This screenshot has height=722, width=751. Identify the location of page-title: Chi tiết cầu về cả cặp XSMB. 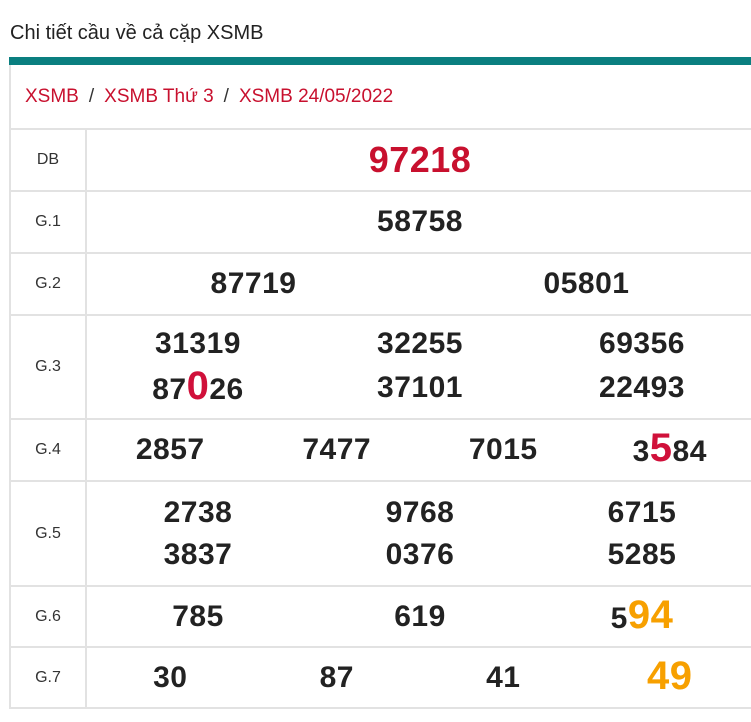
(137, 33).